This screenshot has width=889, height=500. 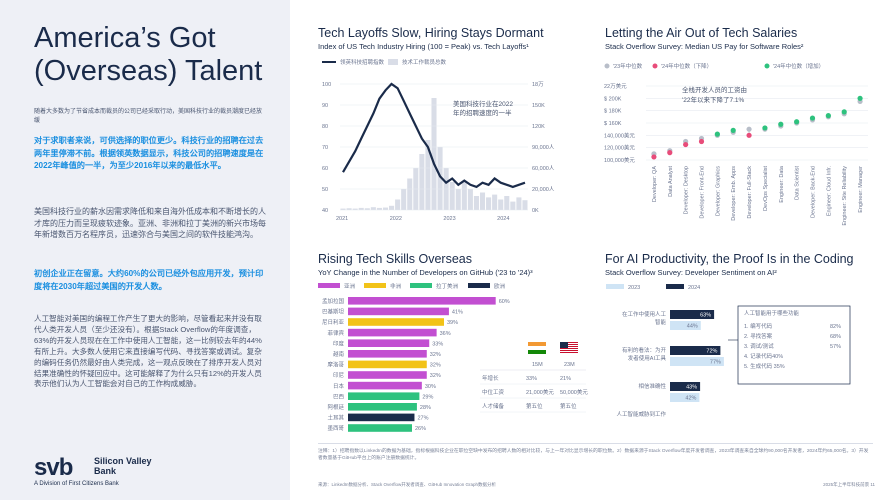 What do you see at coordinates (543, 168) in the screenshot?
I see `y-right-tick: 60,000人` at bounding box center [543, 168].